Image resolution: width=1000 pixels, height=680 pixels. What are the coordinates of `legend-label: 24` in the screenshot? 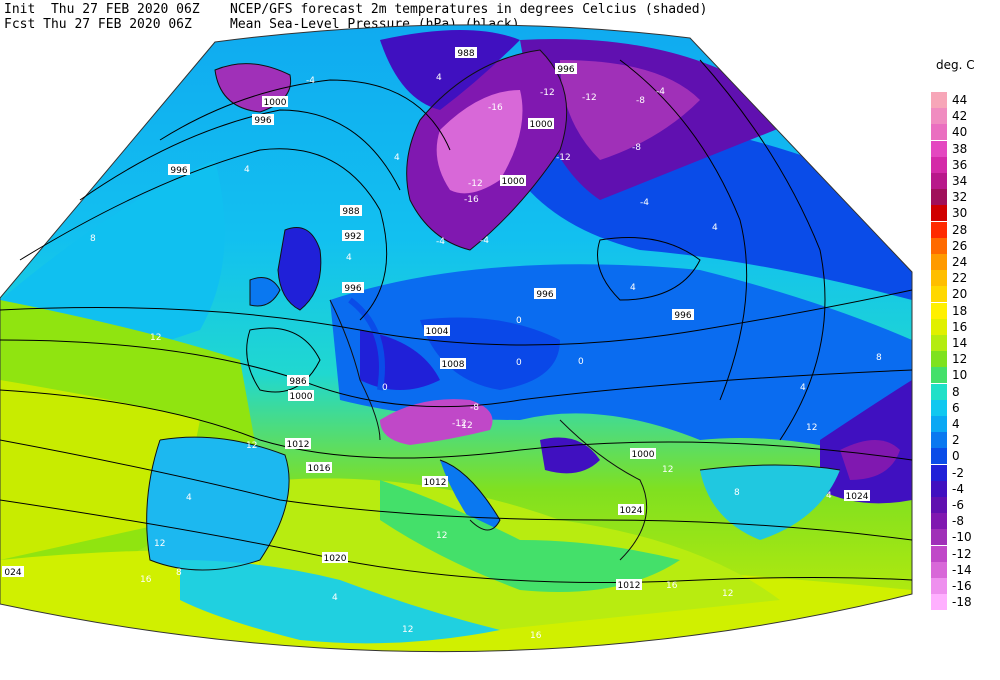 It's located at (960, 262).